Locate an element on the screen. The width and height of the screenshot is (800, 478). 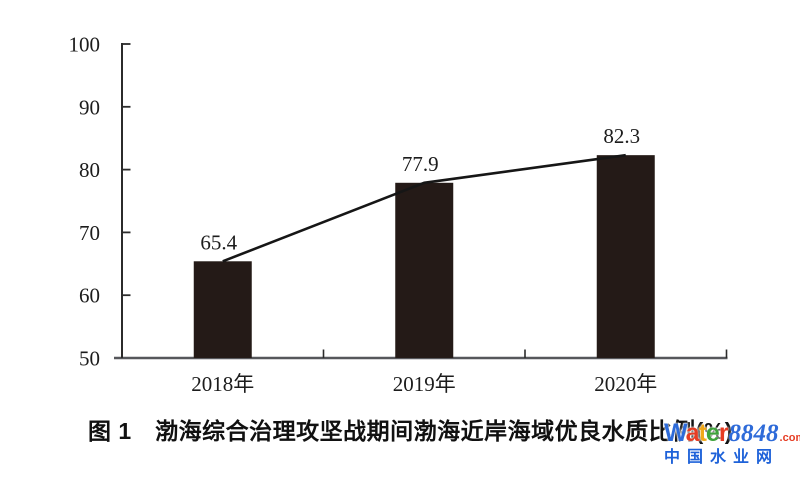
figure-caption: 图 1 渤海综合治理攻坚战期间渤海近岸海域优良水质比例(%) is located at coordinates (410, 431).